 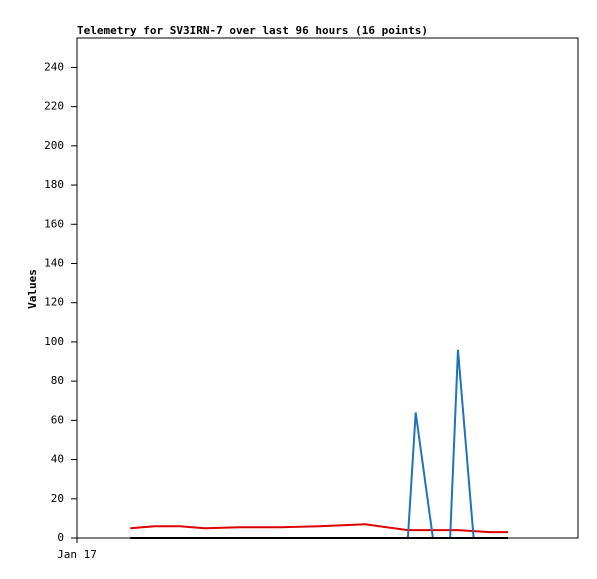 What do you see at coordinates (77, 554) in the screenshot?
I see `x-tick-label: Jan 17` at bounding box center [77, 554].